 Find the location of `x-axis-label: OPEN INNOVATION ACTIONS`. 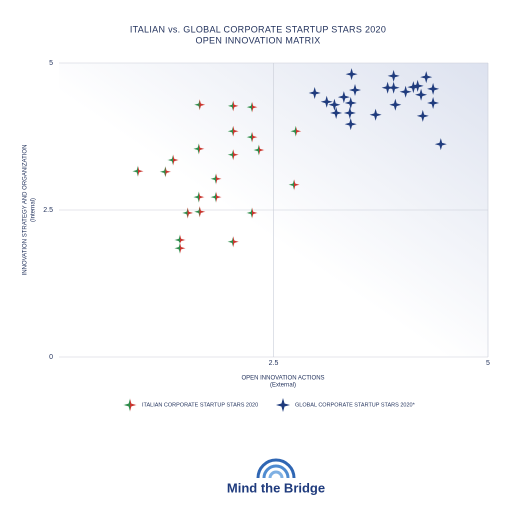

x-axis-label: OPEN INNOVATION ACTIONS is located at coordinates (282, 379).